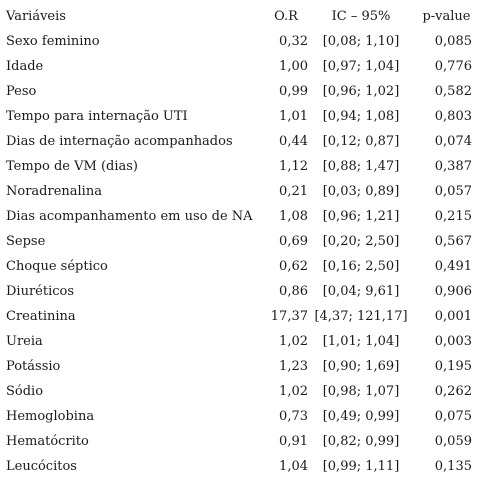 This screenshot has height=483, width=481. What do you see at coordinates (40, 291) in the screenshot?
I see `cell-variable: Diuréticos` at bounding box center [40, 291].